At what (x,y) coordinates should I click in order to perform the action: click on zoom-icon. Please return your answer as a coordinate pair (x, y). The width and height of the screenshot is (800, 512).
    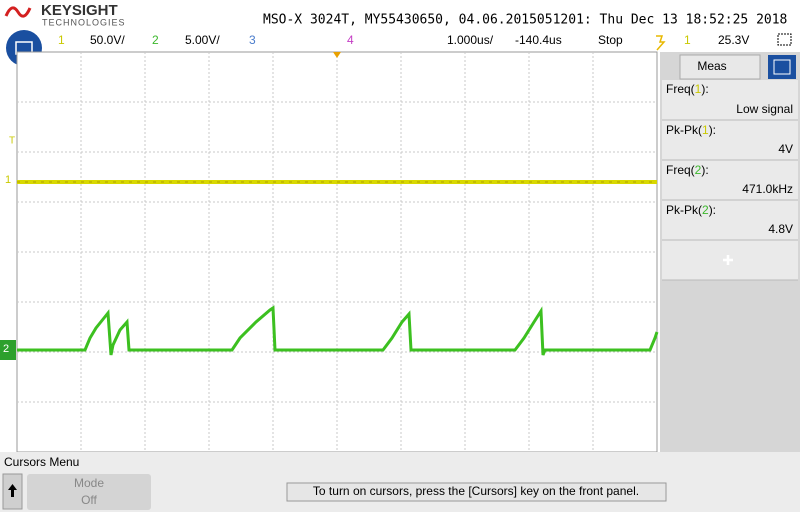
    Looking at the image, I should click on (784, 39).